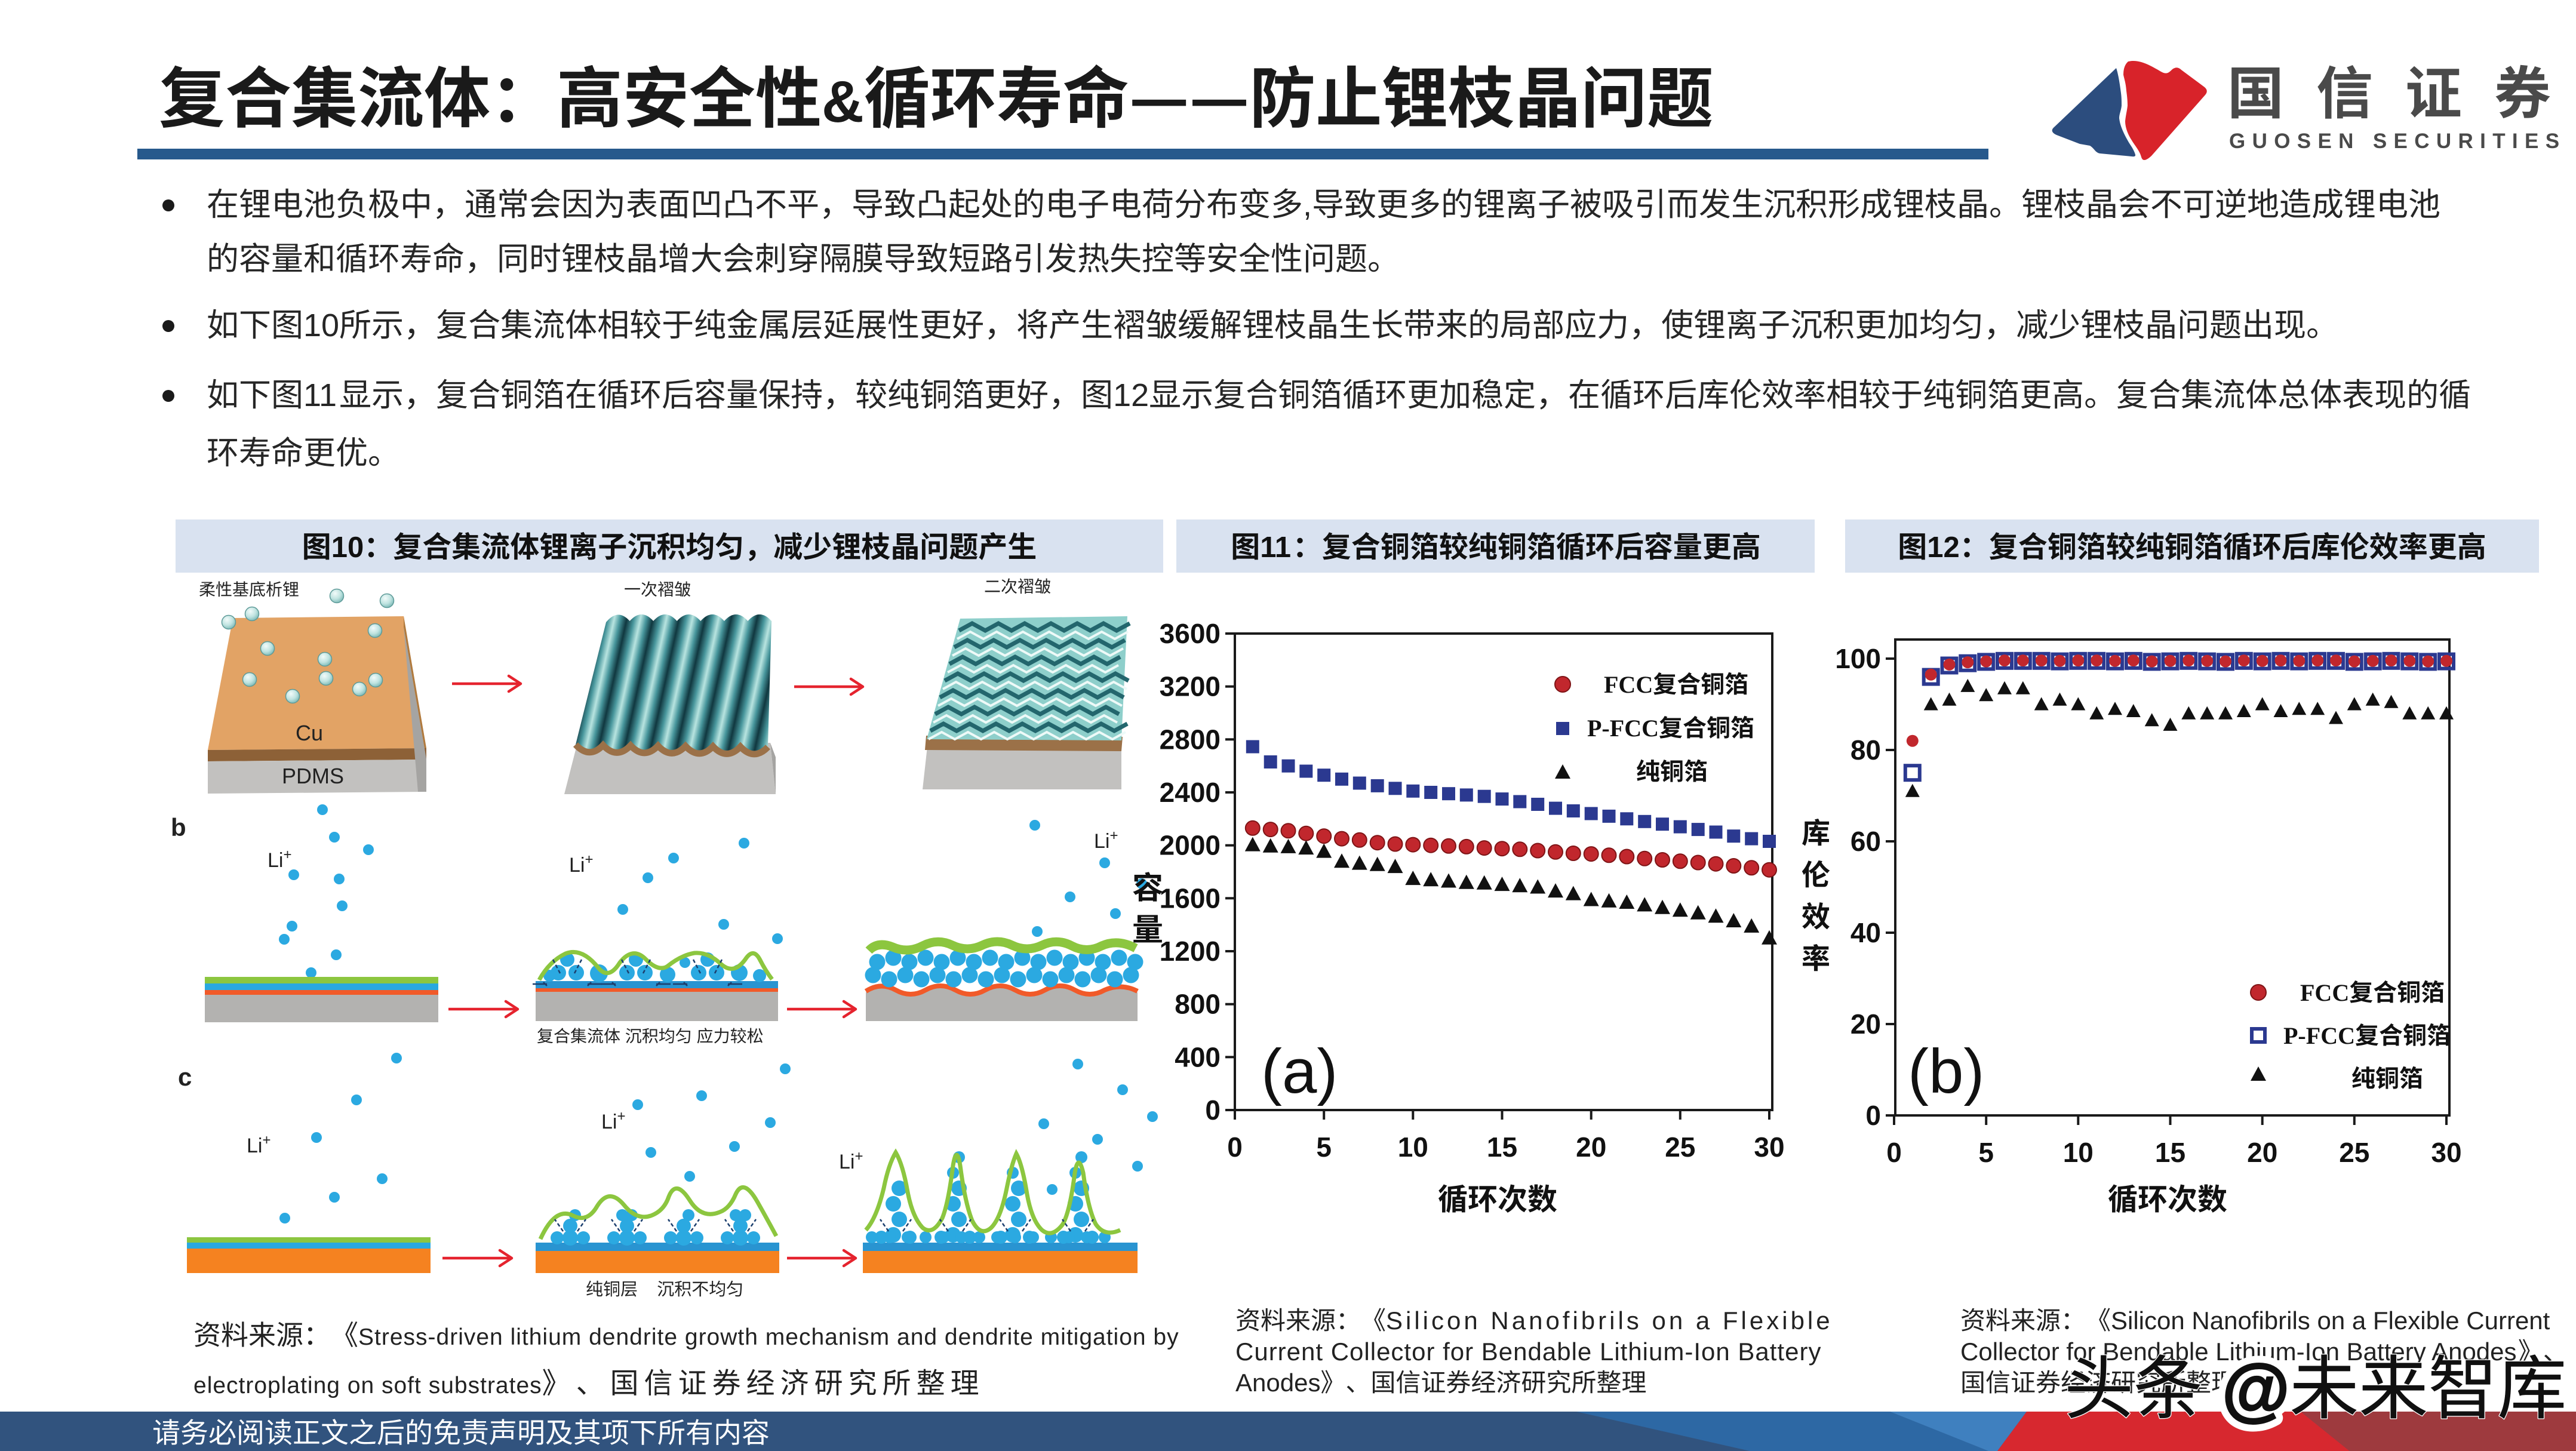 Image resolution: width=2576 pixels, height=1451 pixels. What do you see at coordinates (313, 776) in the screenshot?
I see `svg-text: PDMS` at bounding box center [313, 776].